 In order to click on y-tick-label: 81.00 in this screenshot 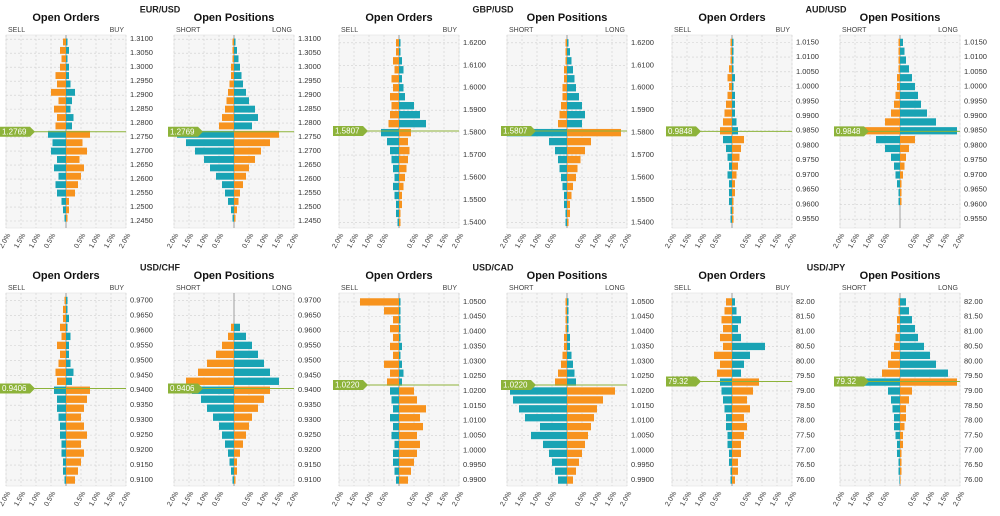, I will do `click(973, 331)`.